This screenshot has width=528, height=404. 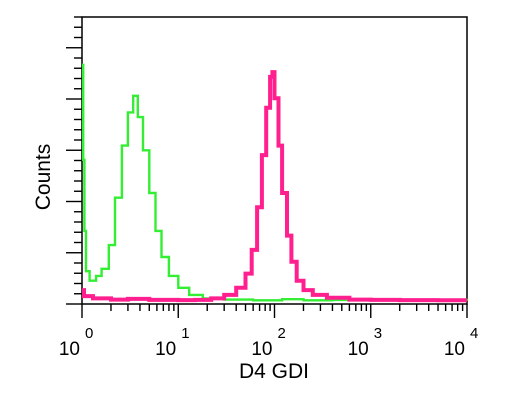 What do you see at coordinates (274, 311) in the screenshot?
I see `x-axis-ticks` at bounding box center [274, 311].